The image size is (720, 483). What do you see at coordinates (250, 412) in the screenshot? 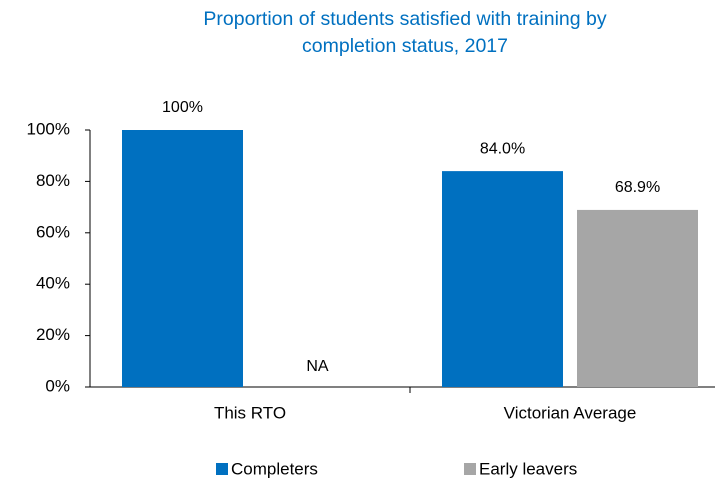
I see `x-tick-label: This RTO` at bounding box center [250, 412].